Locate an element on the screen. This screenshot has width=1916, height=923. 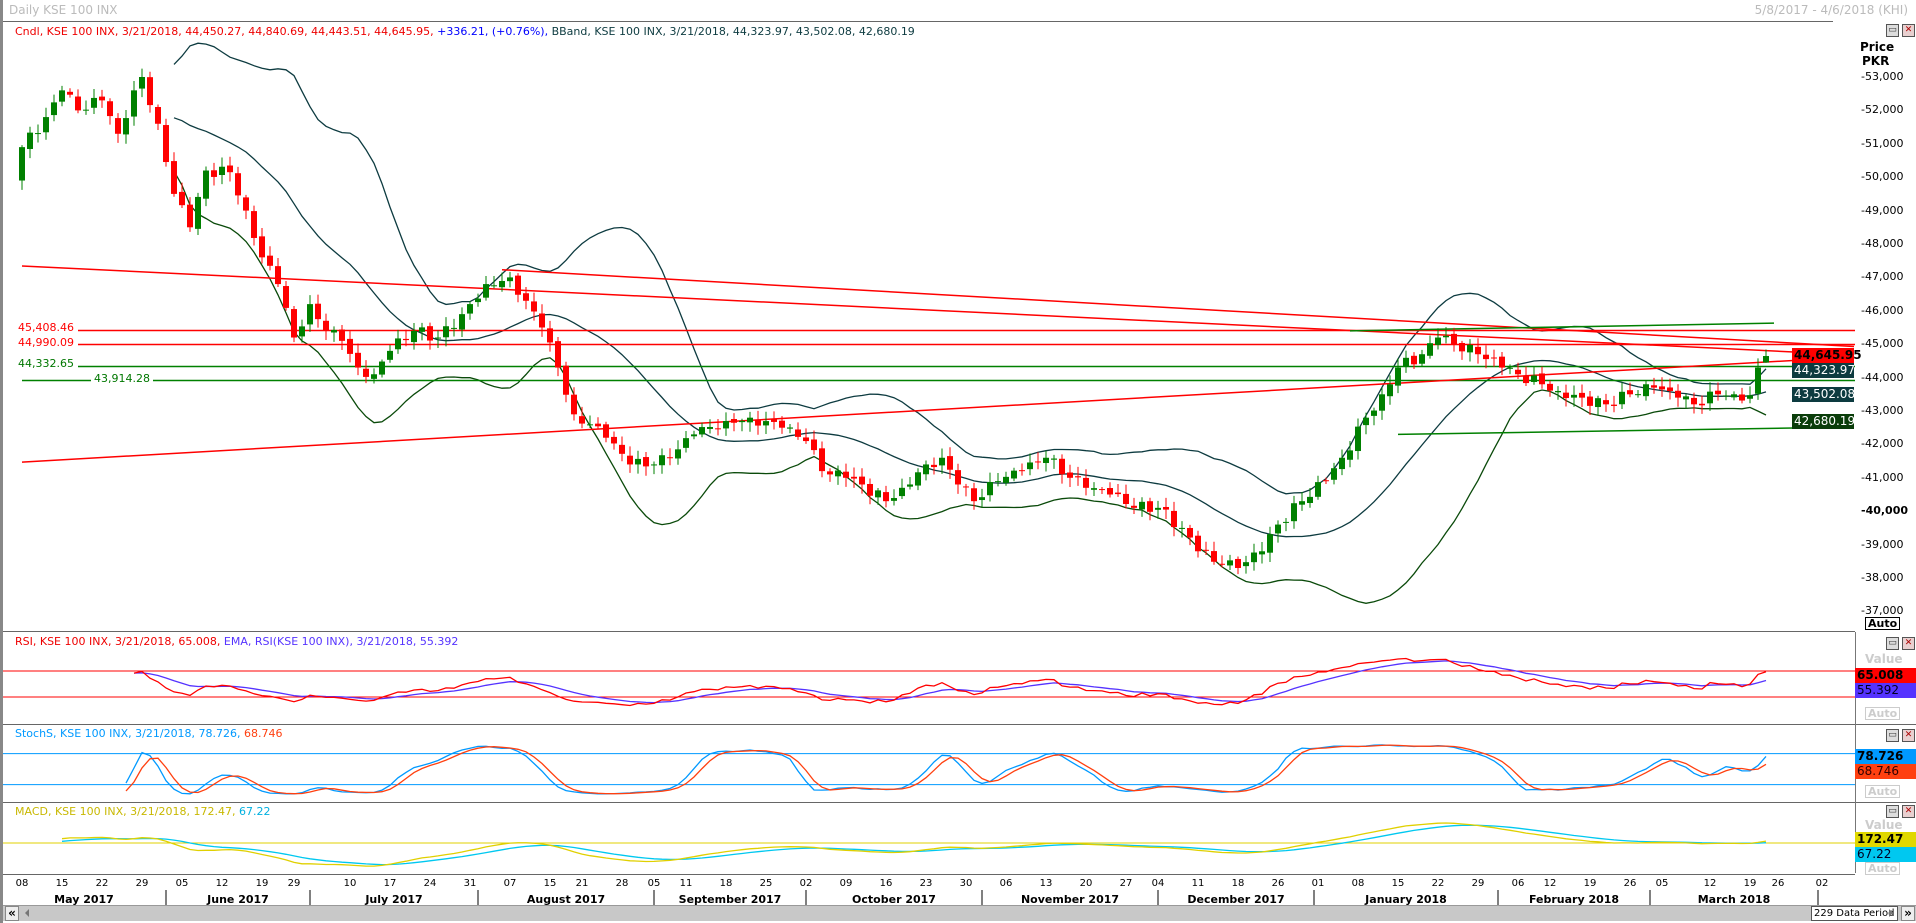
rsi-line is located at coordinates (950, 682).